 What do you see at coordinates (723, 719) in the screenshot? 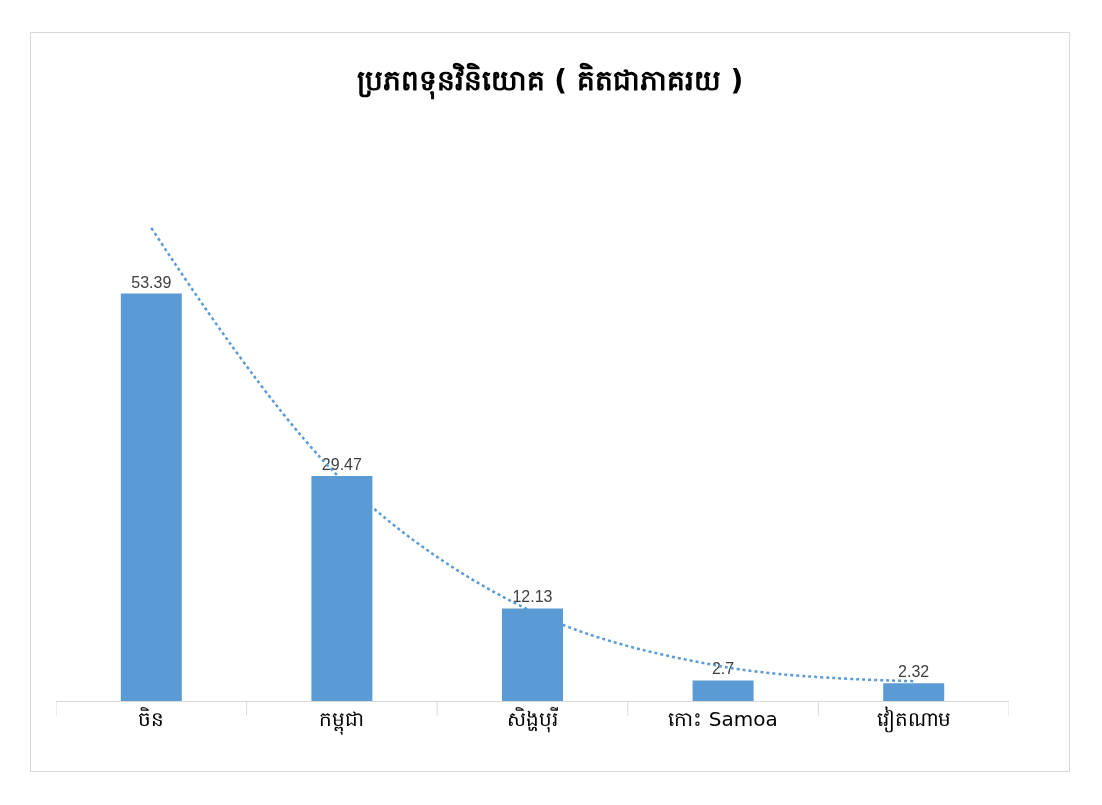
I see `x-tick-label: កោះ Samoa` at bounding box center [723, 719].